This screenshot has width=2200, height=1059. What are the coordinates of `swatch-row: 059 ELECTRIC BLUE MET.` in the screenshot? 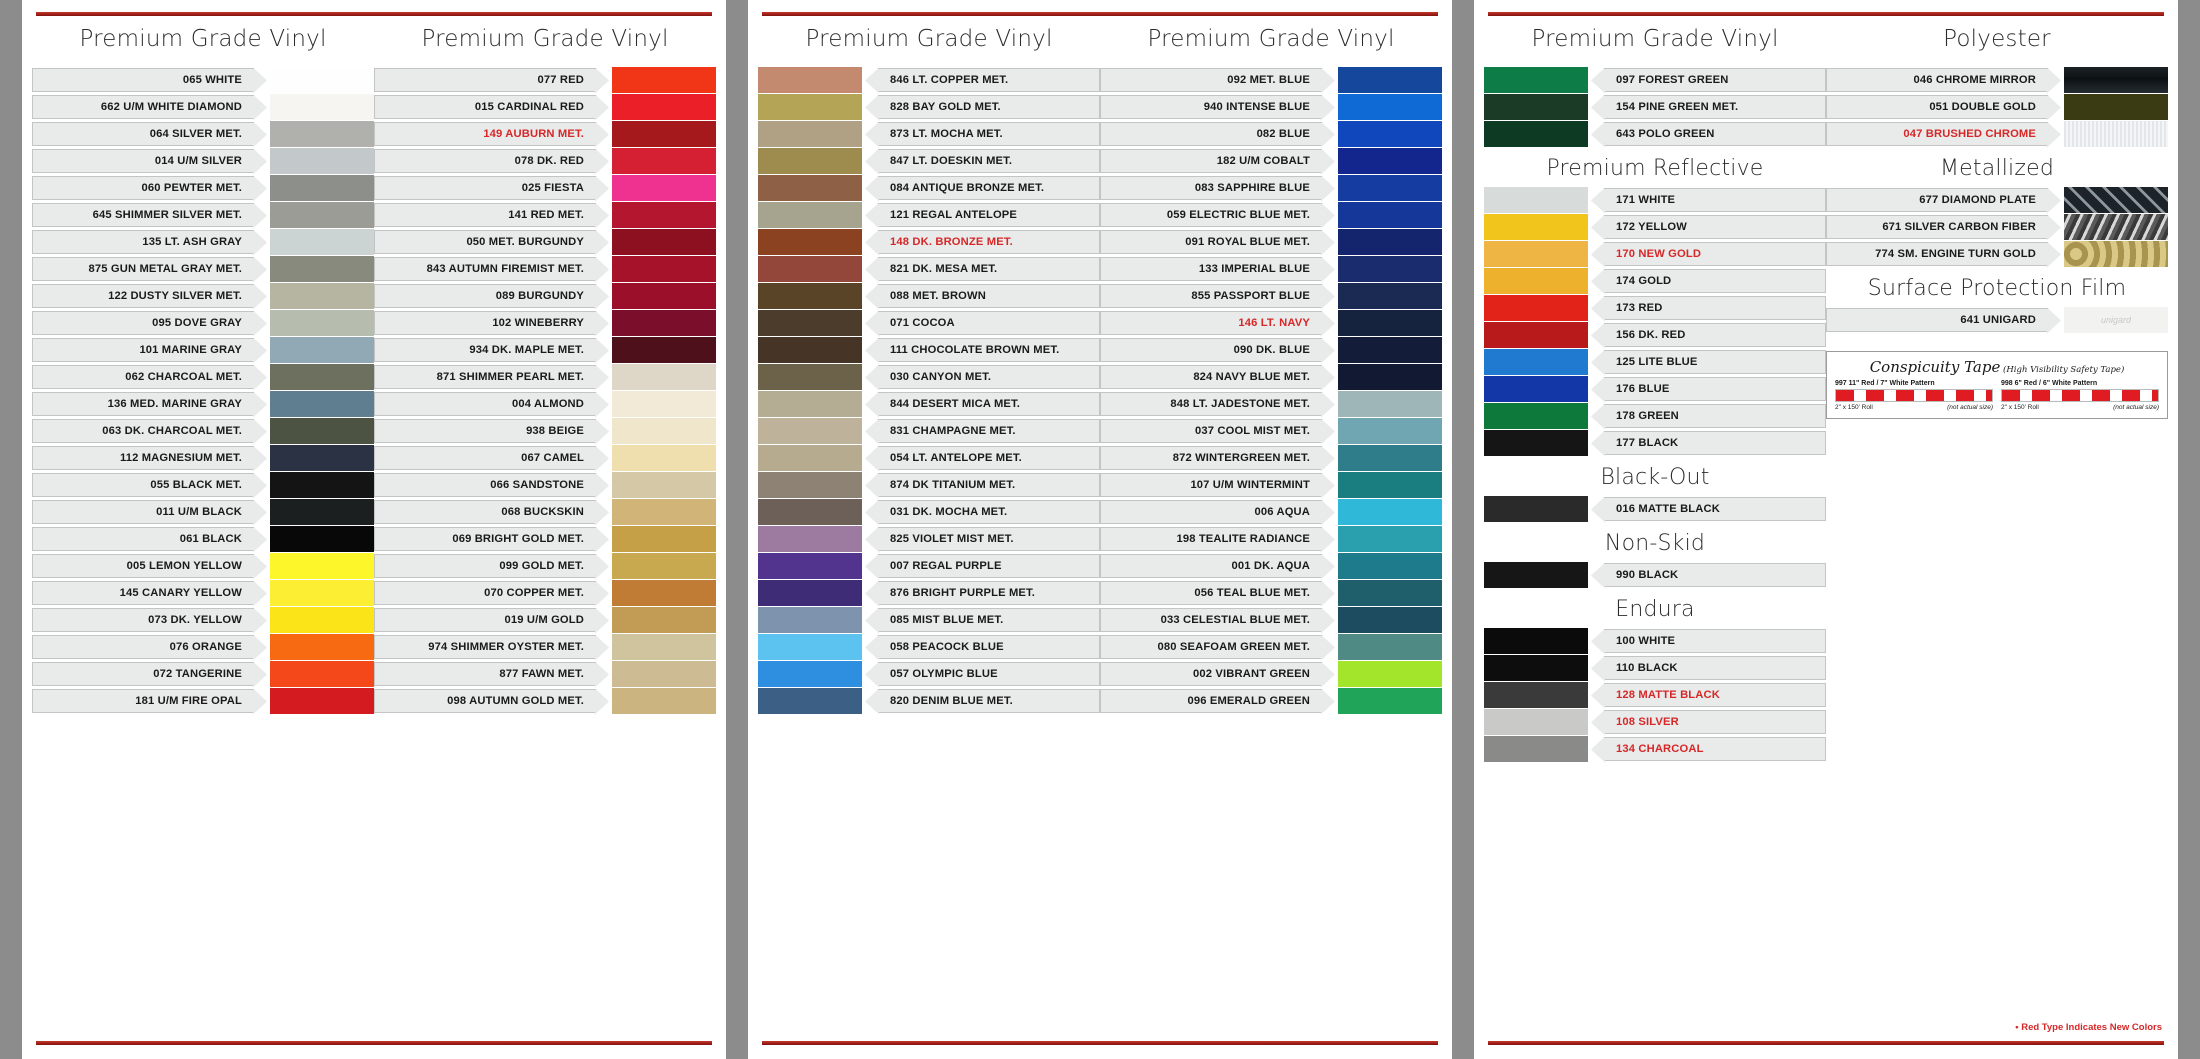 It's located at (1271, 214).